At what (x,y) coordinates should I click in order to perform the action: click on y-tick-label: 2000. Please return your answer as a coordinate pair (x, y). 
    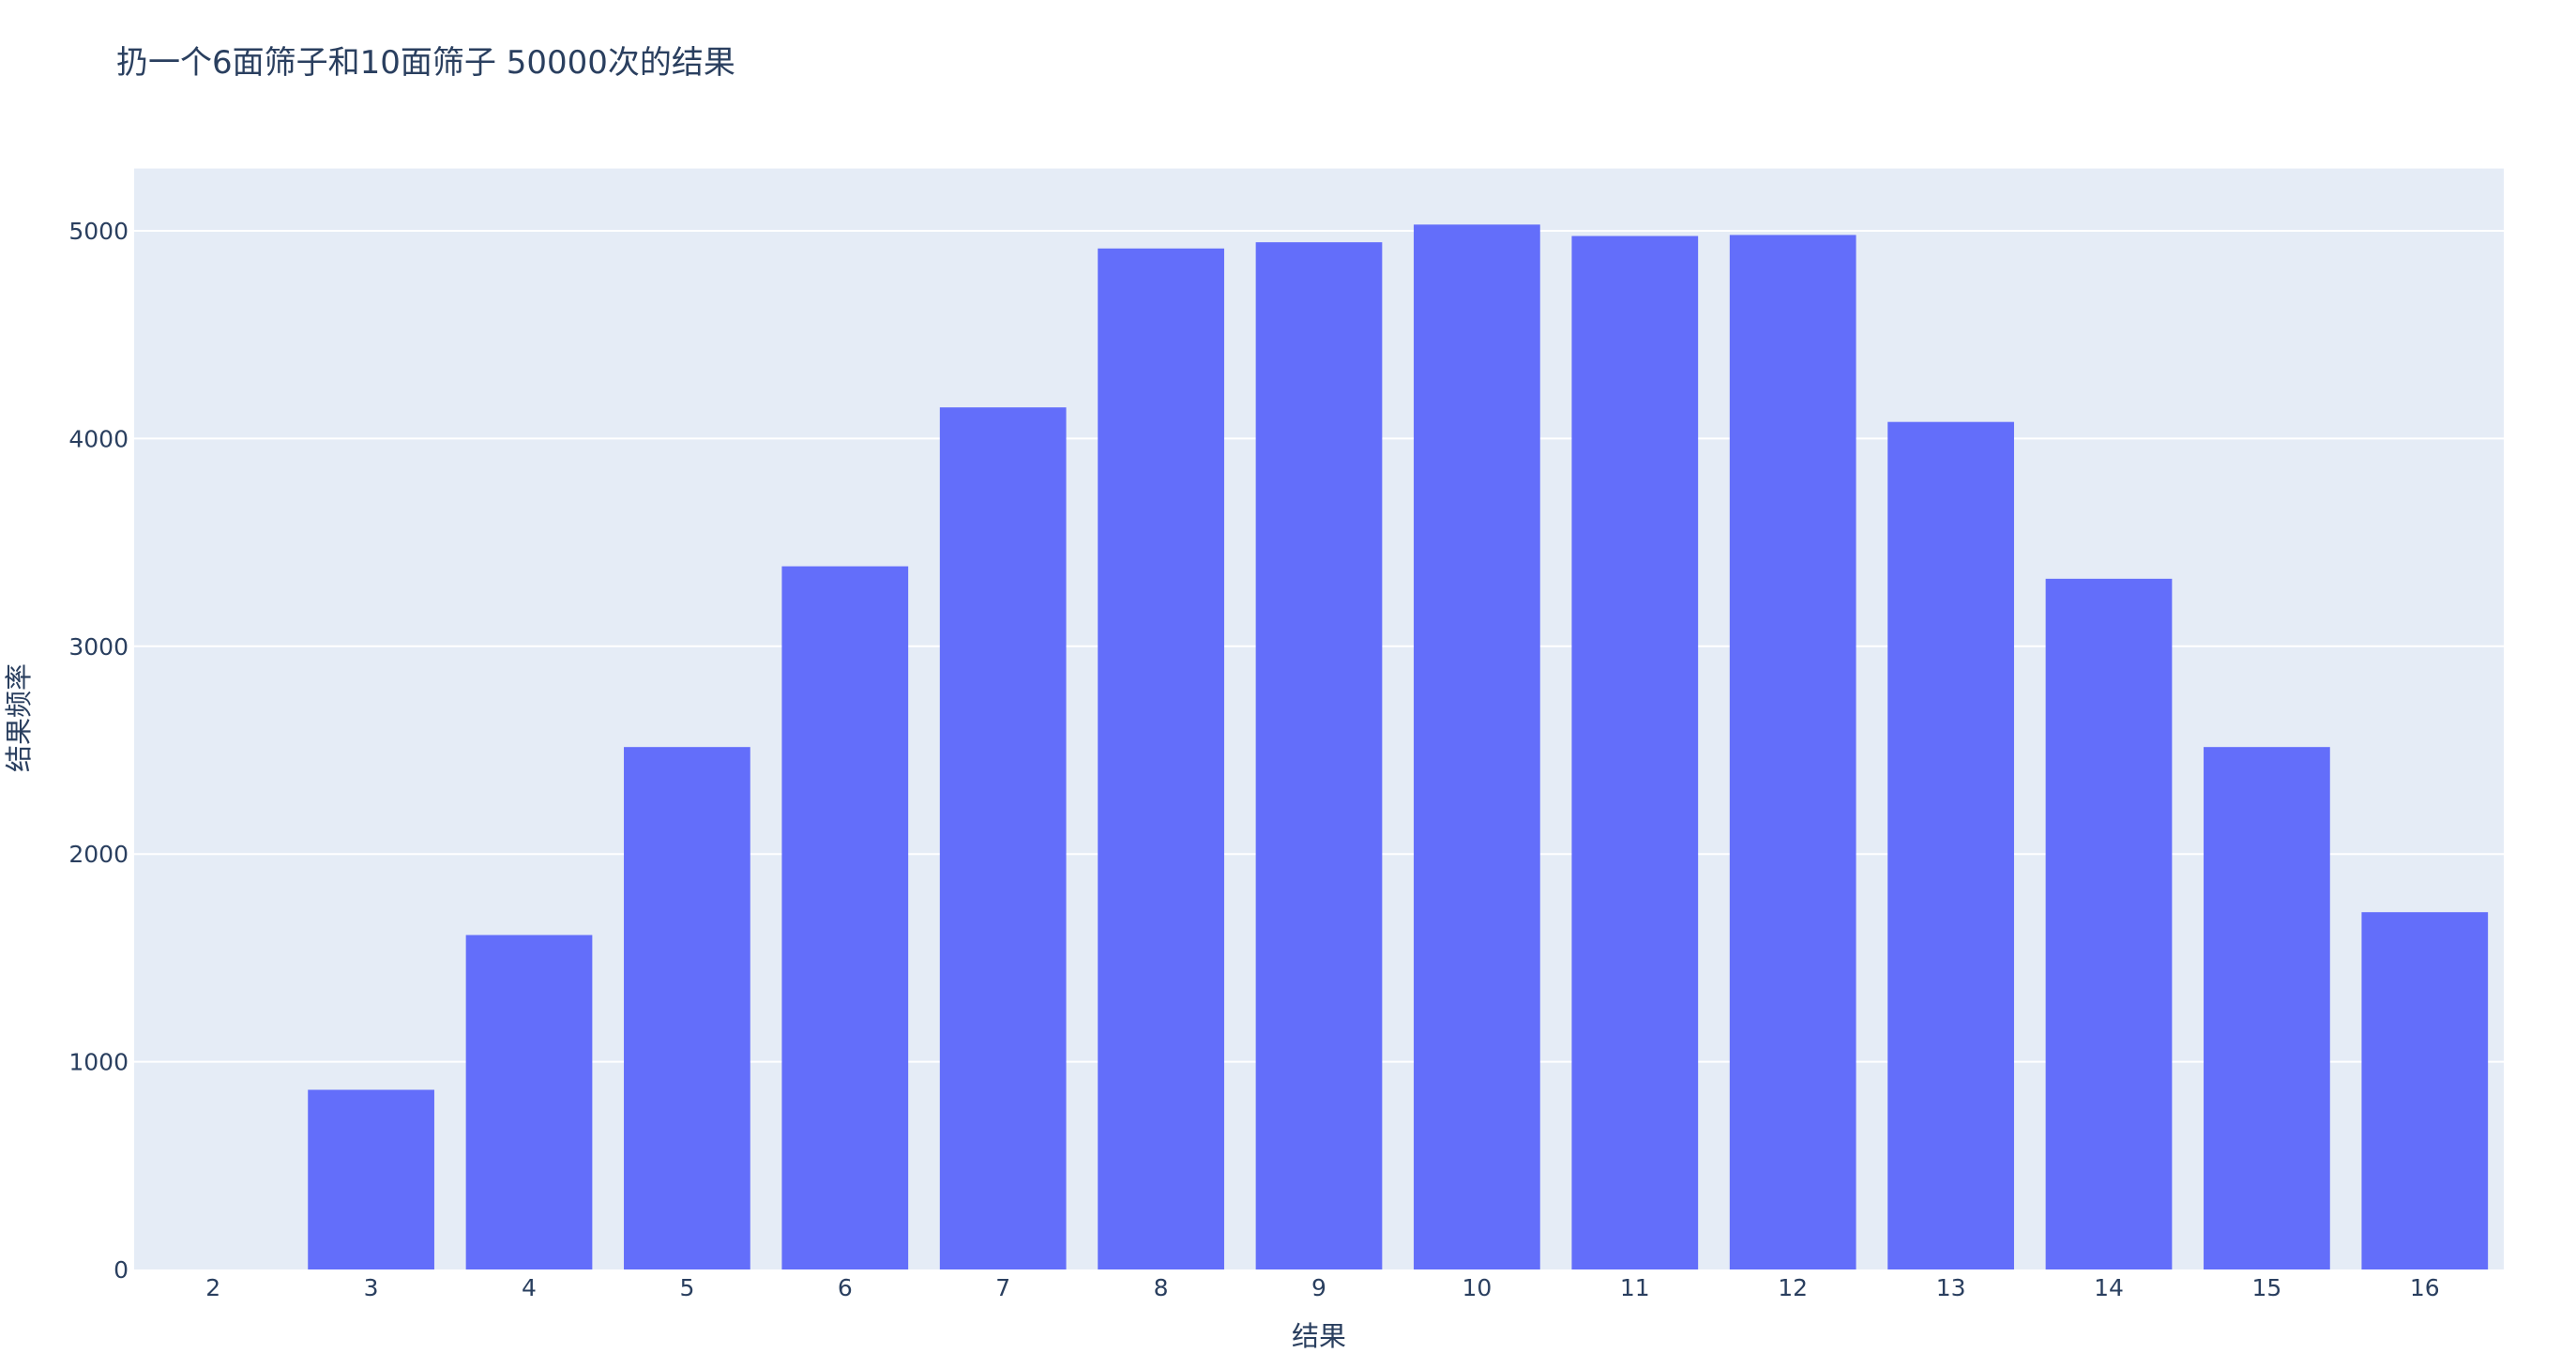
    Looking at the image, I should click on (99, 854).